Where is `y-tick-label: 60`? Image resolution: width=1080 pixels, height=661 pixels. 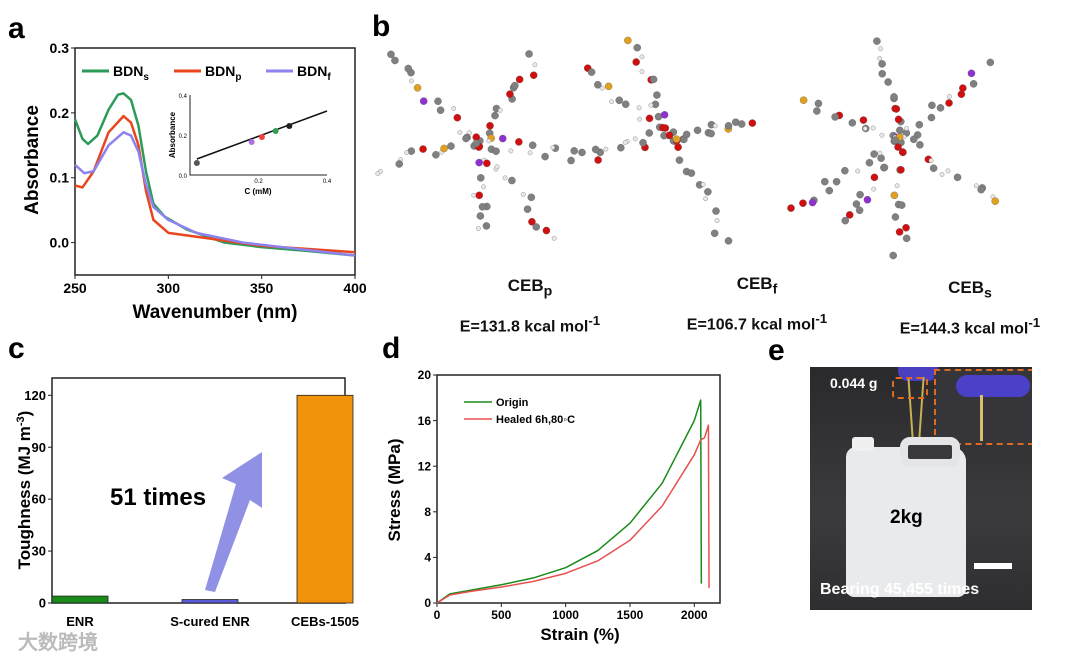 y-tick-label: 60 is located at coordinates (39, 499).